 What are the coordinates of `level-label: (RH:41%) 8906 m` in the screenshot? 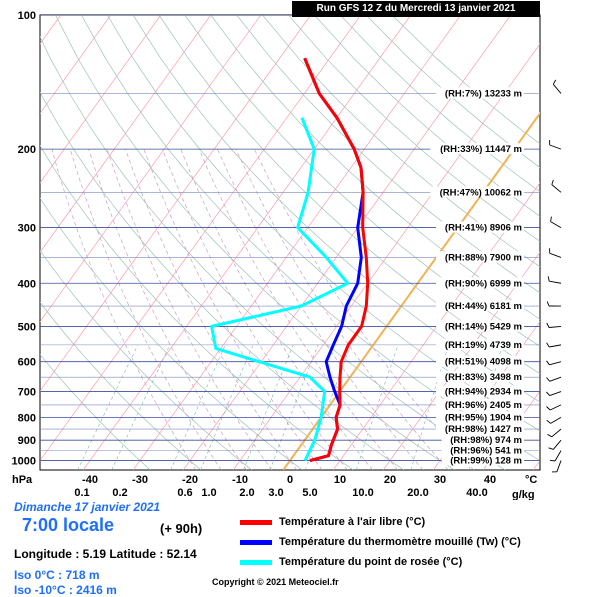 It's located at (483, 228).